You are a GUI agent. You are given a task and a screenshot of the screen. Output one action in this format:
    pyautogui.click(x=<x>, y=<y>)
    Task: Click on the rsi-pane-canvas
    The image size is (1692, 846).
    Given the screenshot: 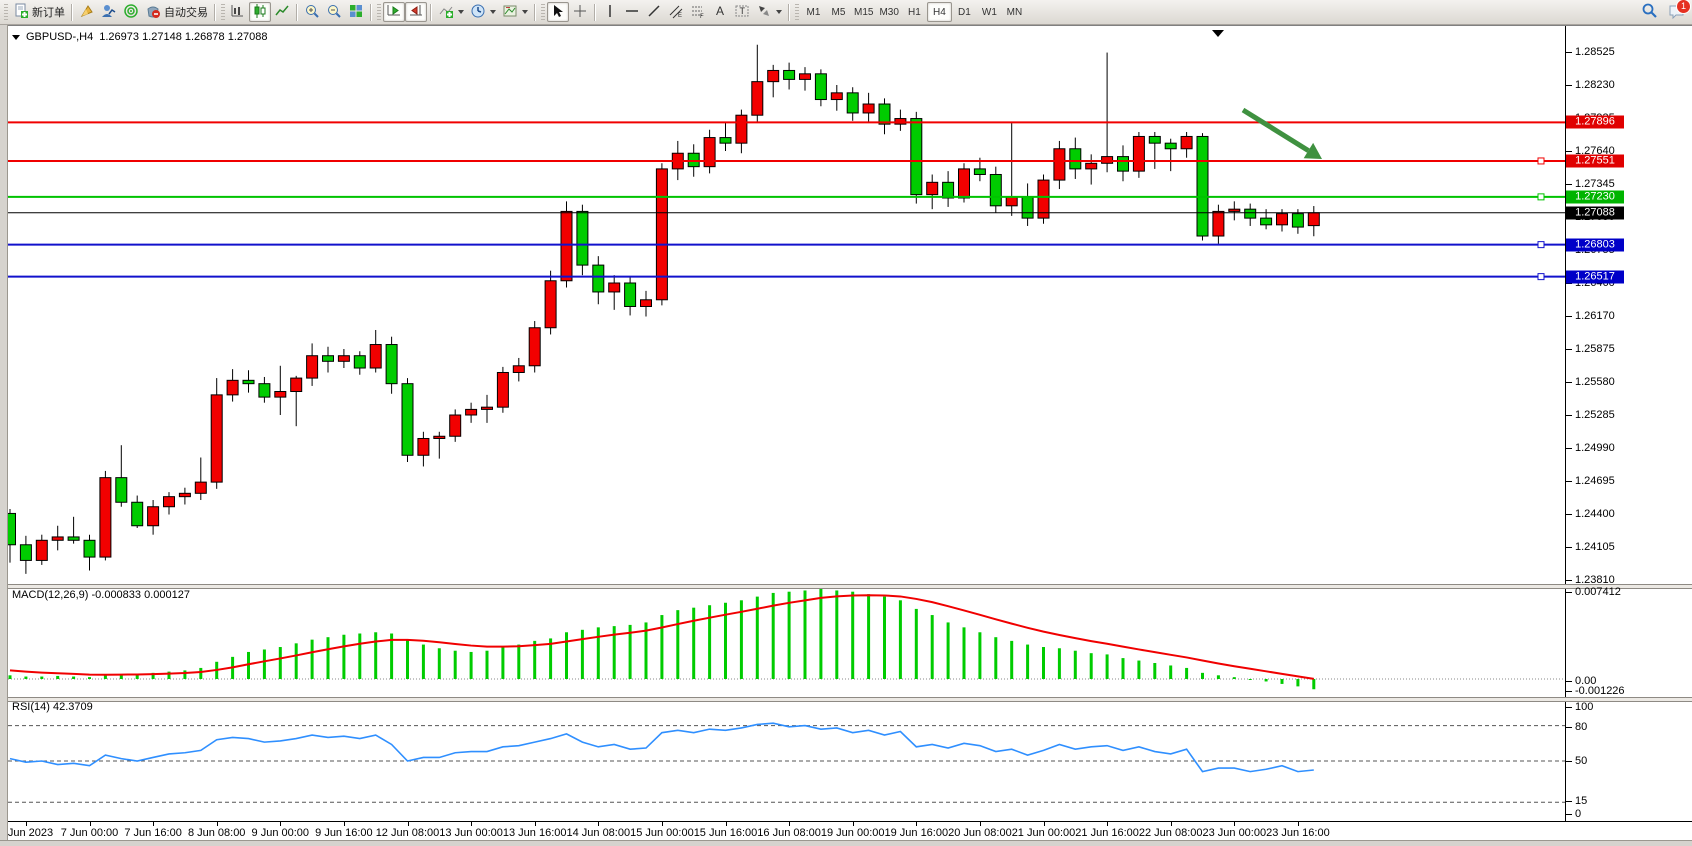 What is the action you would take?
    pyautogui.click(x=786, y=760)
    